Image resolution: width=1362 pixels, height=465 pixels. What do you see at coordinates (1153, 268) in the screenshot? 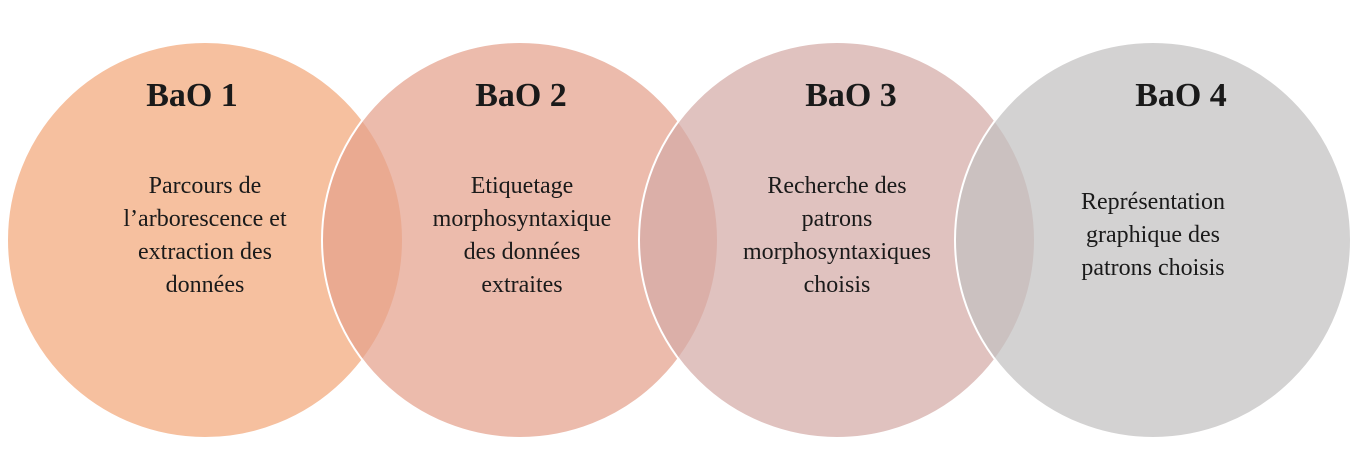
I see `bao-4-line: patrons choisis` at bounding box center [1153, 268].